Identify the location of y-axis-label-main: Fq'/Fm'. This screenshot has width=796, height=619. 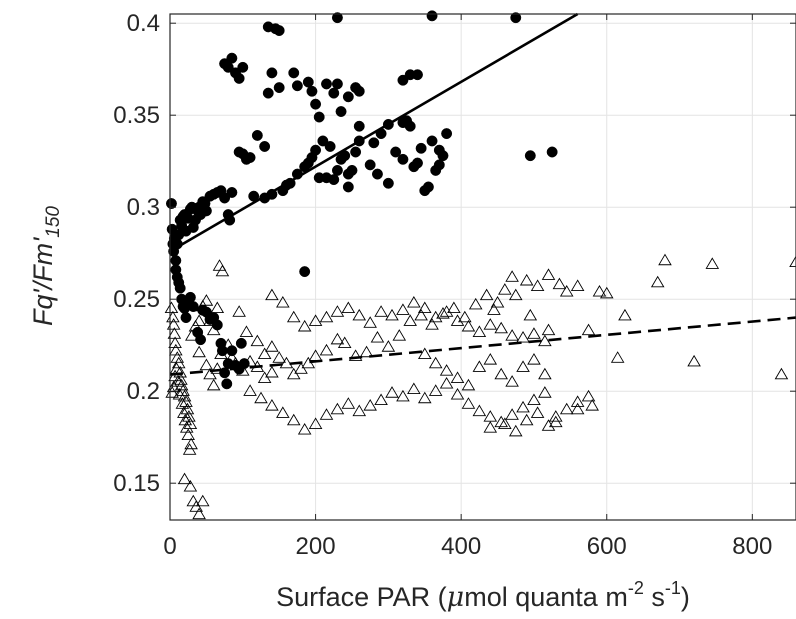
(43, 281).